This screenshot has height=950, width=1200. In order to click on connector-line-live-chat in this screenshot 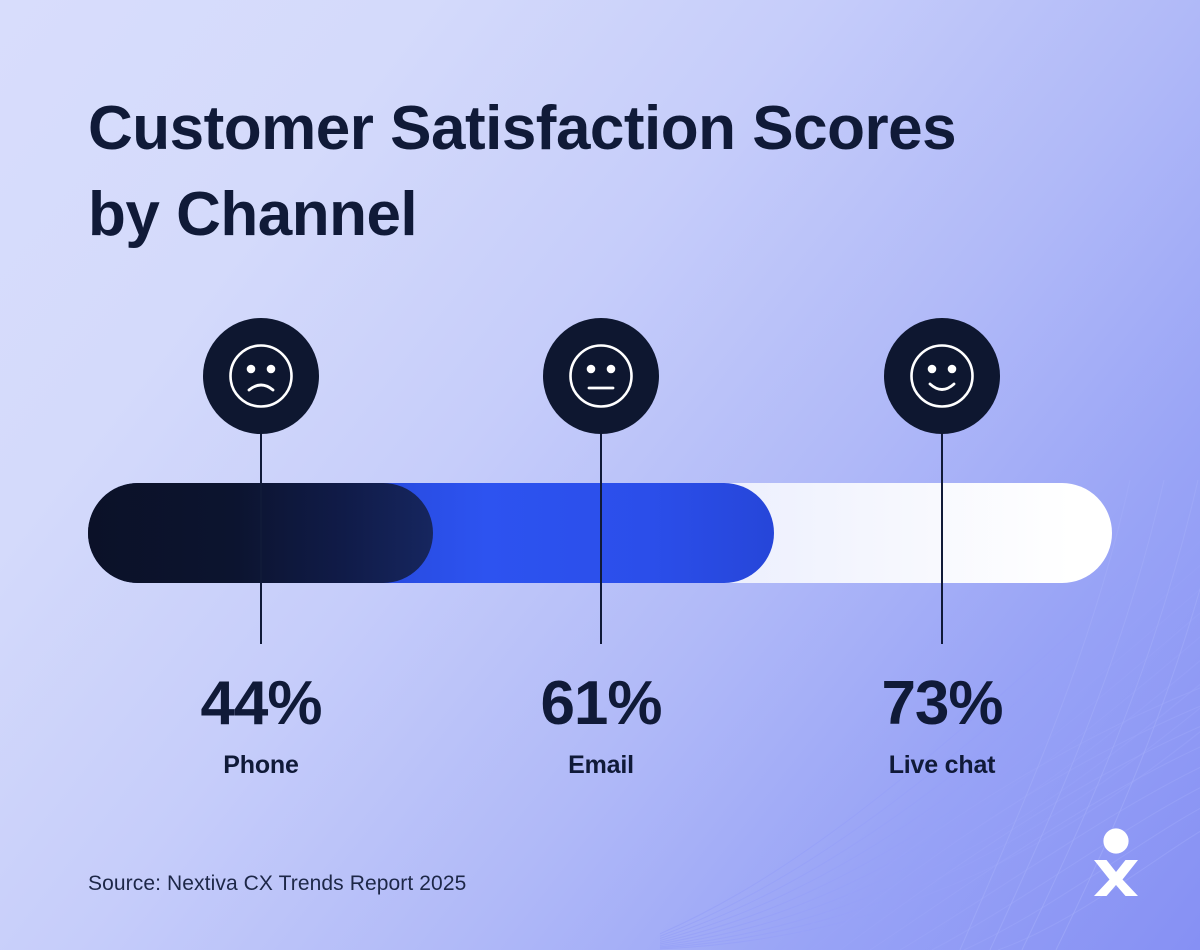, I will do `click(942, 533)`.